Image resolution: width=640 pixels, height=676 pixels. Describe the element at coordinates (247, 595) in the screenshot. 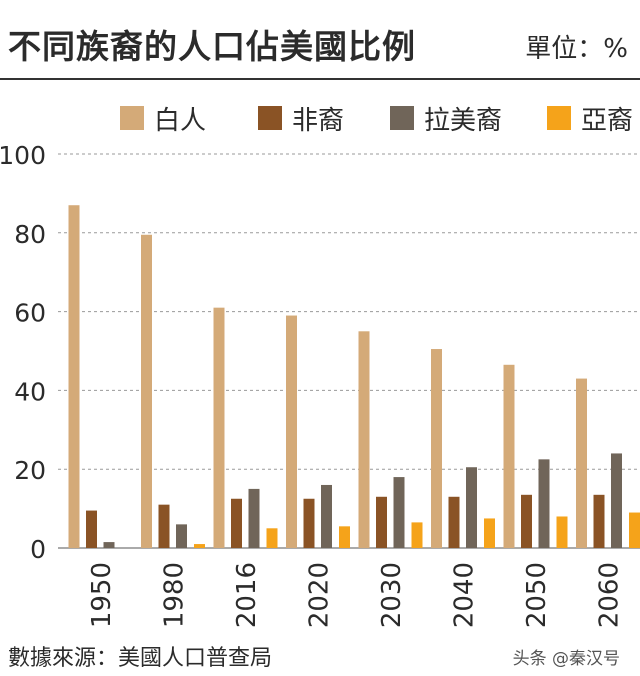

I see `x-tick-label: 2016` at that location.